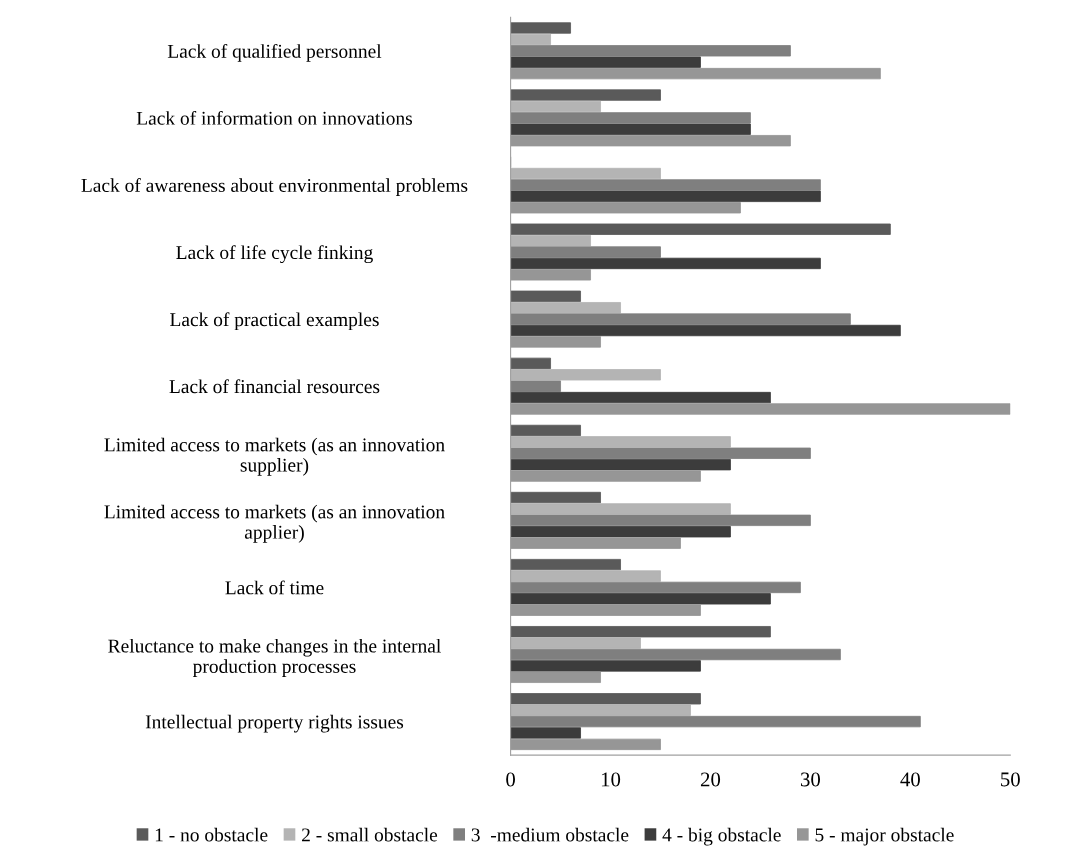  What do you see at coordinates (274, 523) in the screenshot?
I see `y-tick-label: Limited access to markets (as an innovation applier)` at bounding box center [274, 523].